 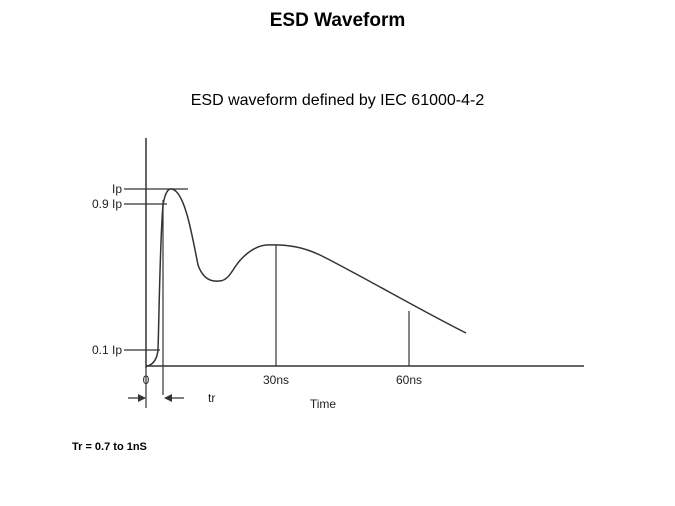 I want to click on label-origin: 0, so click(x=146, y=380).